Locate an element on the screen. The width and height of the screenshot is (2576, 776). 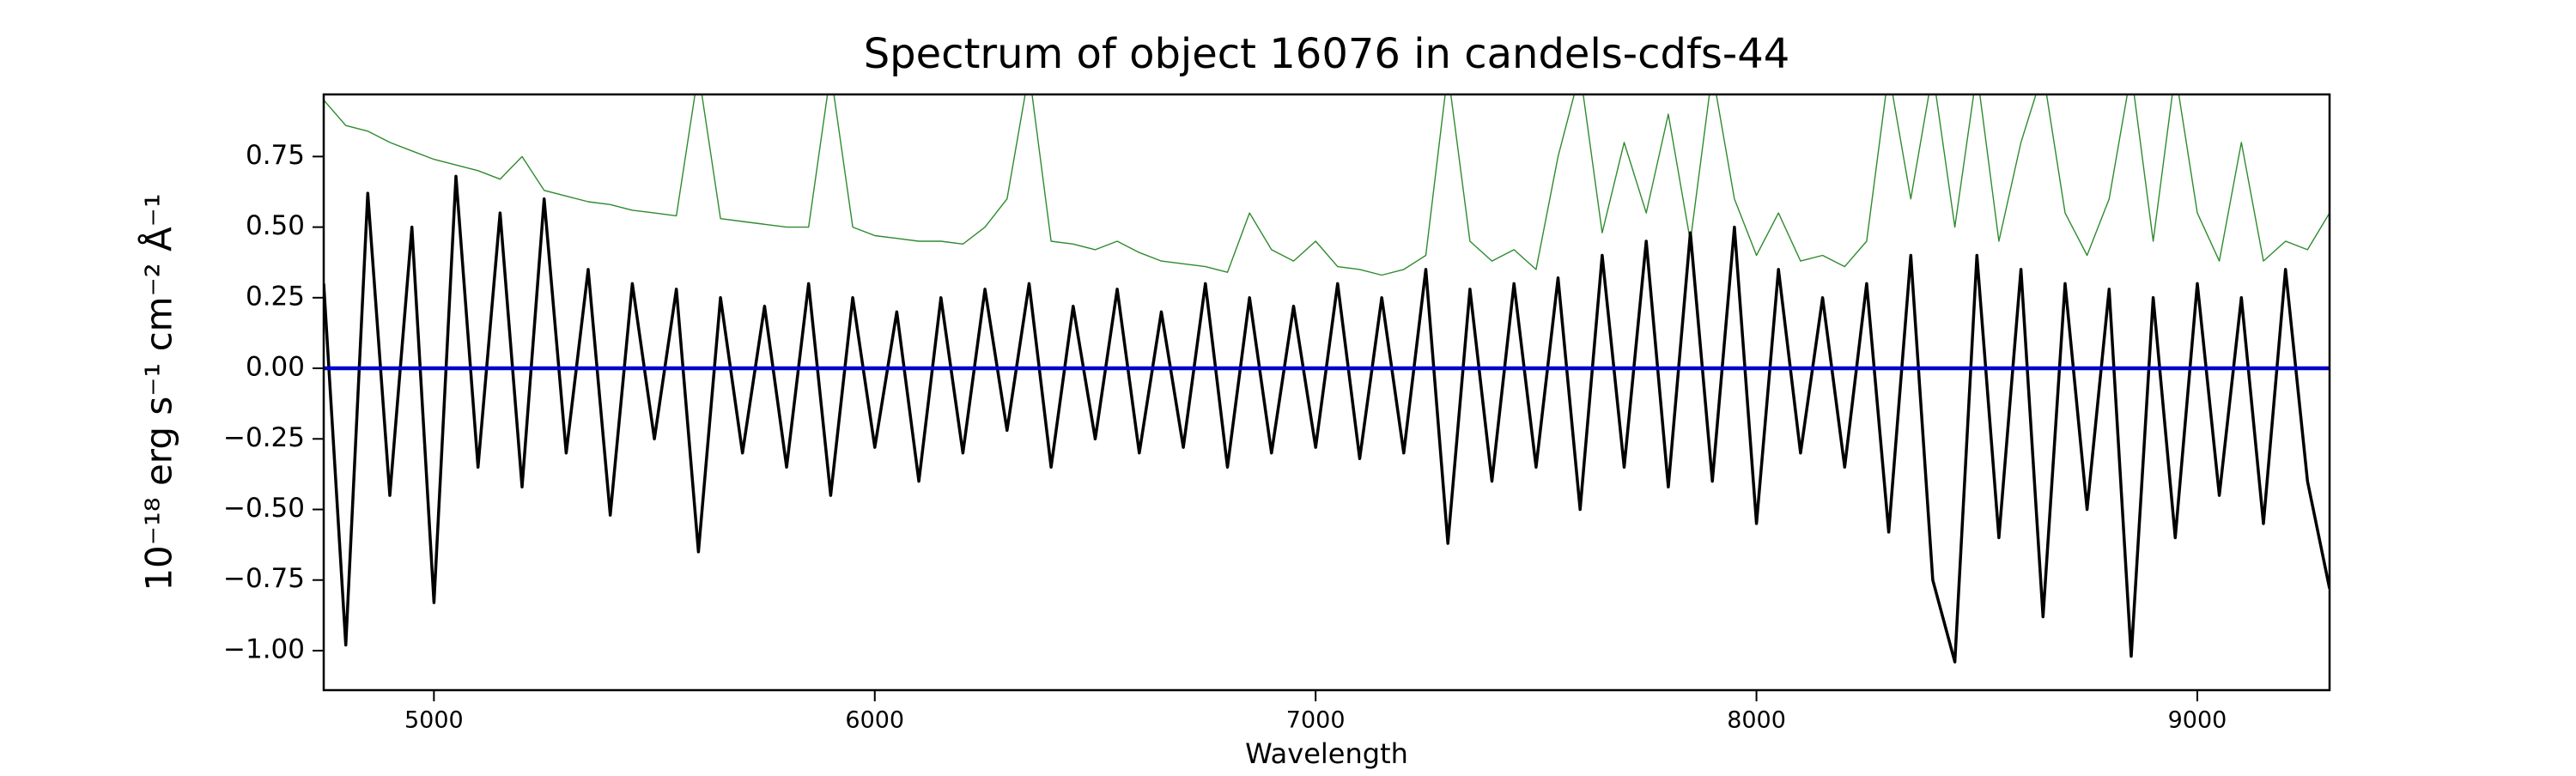
x-tick-label: 7000 is located at coordinates (1316, 720).